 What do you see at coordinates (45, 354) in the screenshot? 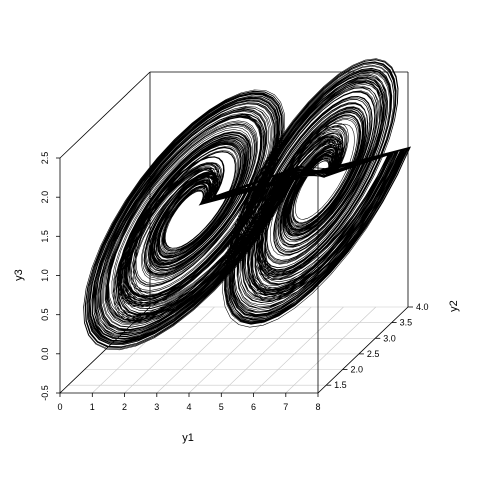
I see `z-tick-label: 0.0` at bounding box center [45, 354].